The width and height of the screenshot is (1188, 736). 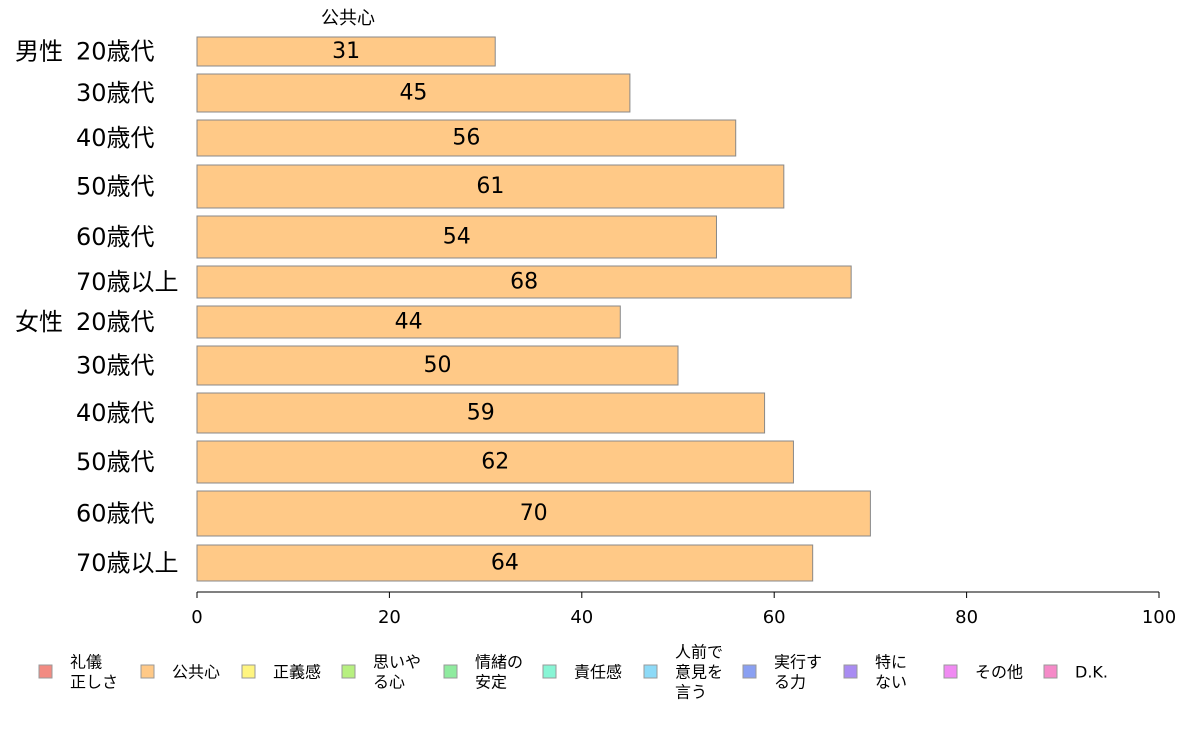 I want to click on category-label-11: 60歳代, so click(x=115, y=514).